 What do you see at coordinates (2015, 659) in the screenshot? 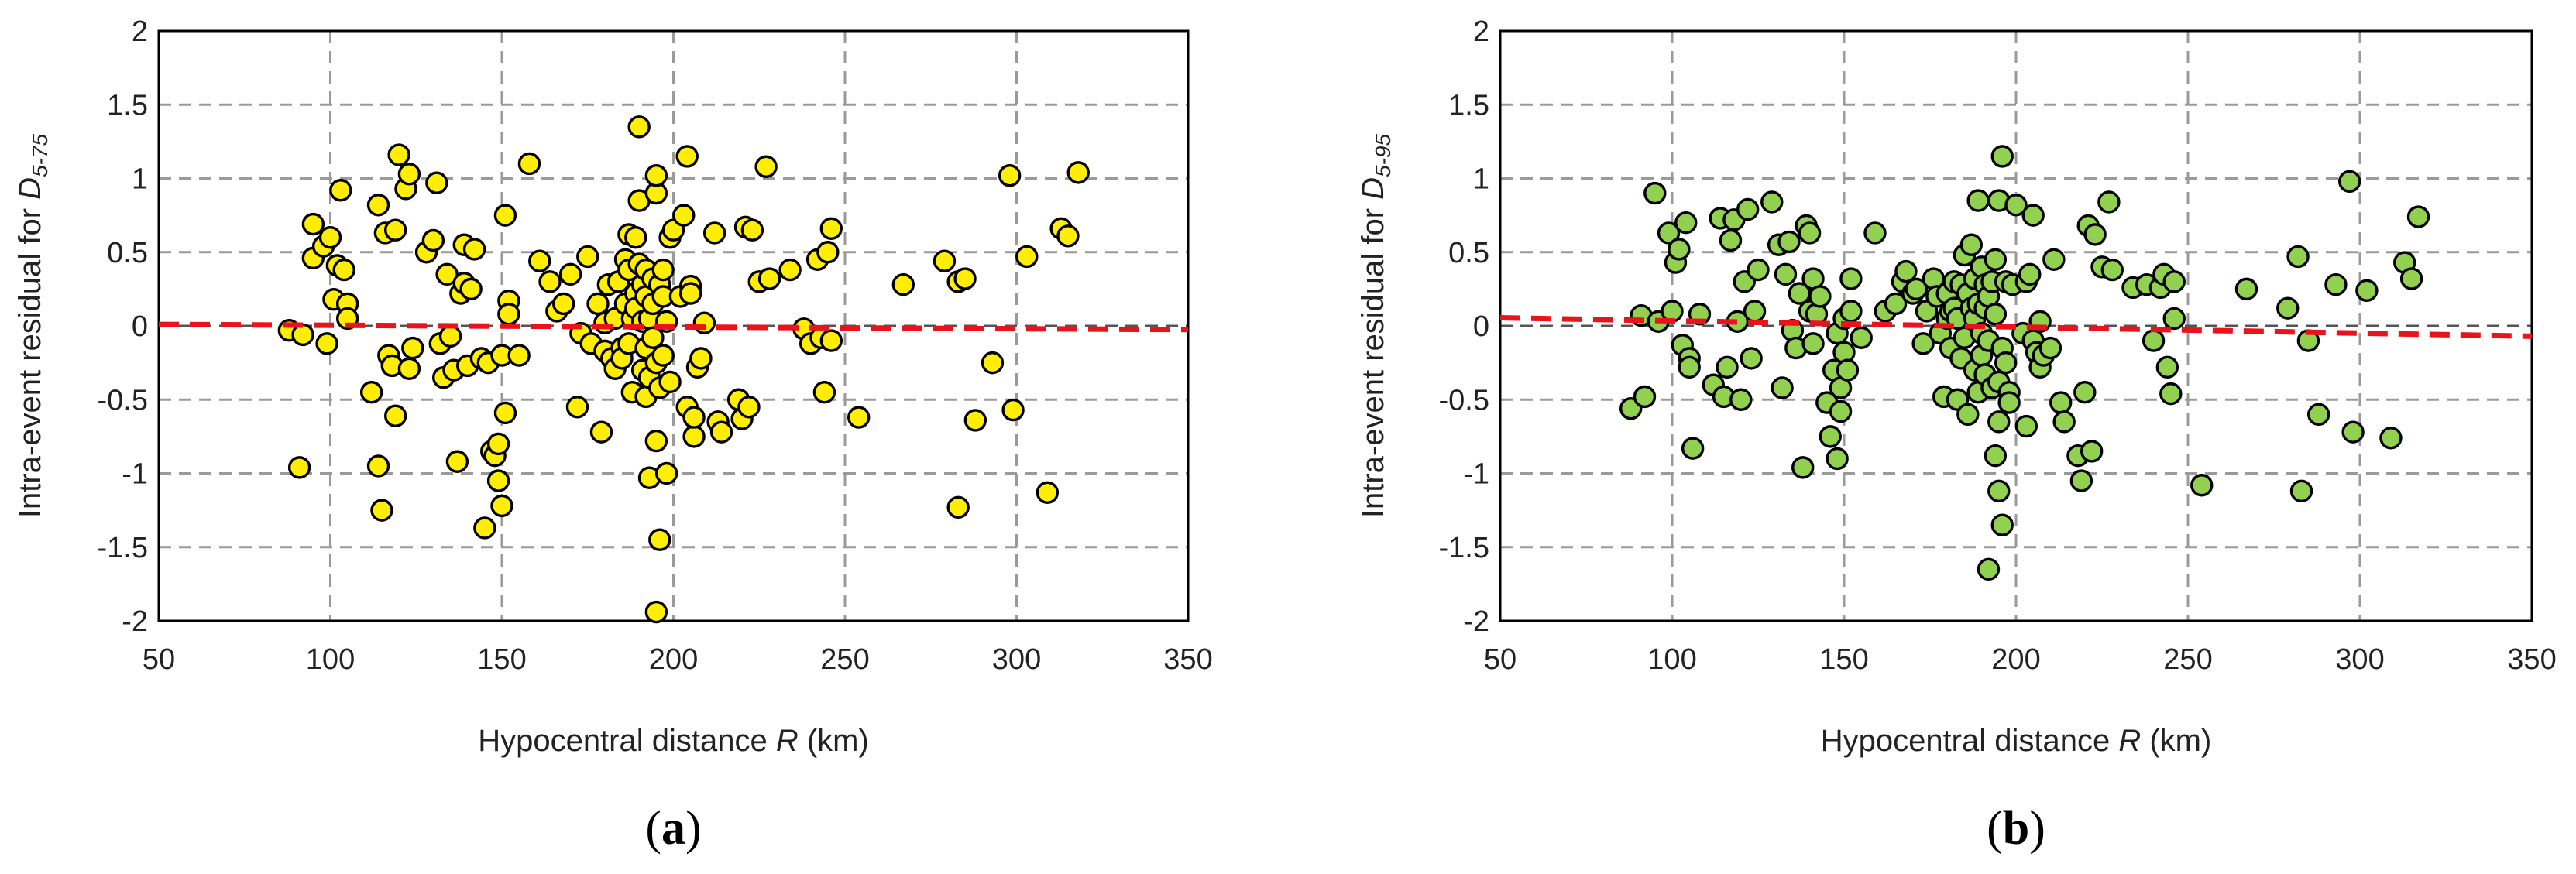
I see `x-tick-label: 200` at bounding box center [2015, 659].